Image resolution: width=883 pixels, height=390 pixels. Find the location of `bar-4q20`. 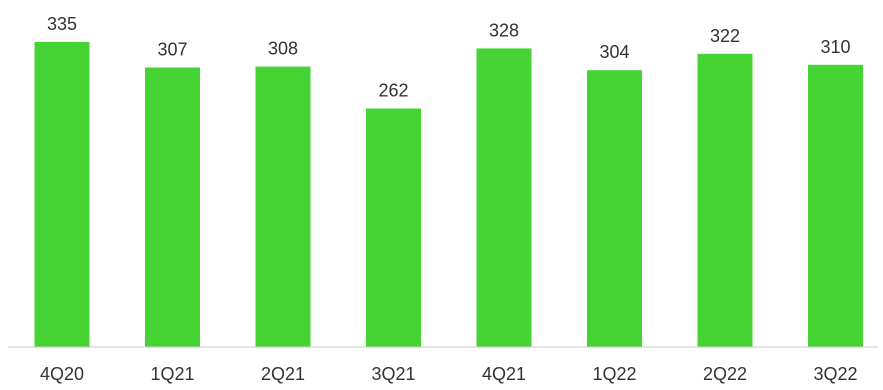

bar-4q20 is located at coordinates (62, 194).